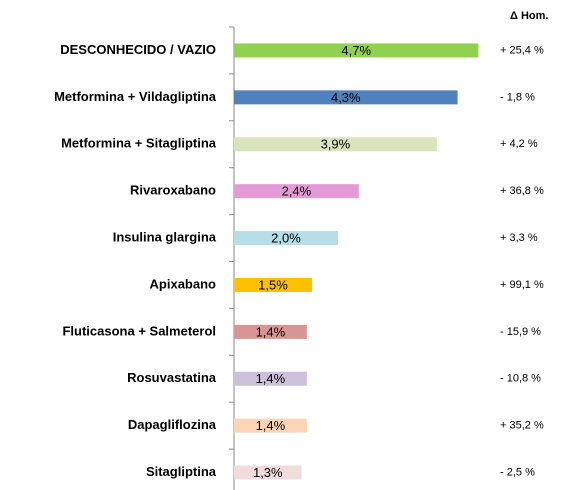 This screenshot has height=490, width=581. Describe the element at coordinates (522, 426) in the screenshot. I see `change-label: + 35,2 %` at that location.